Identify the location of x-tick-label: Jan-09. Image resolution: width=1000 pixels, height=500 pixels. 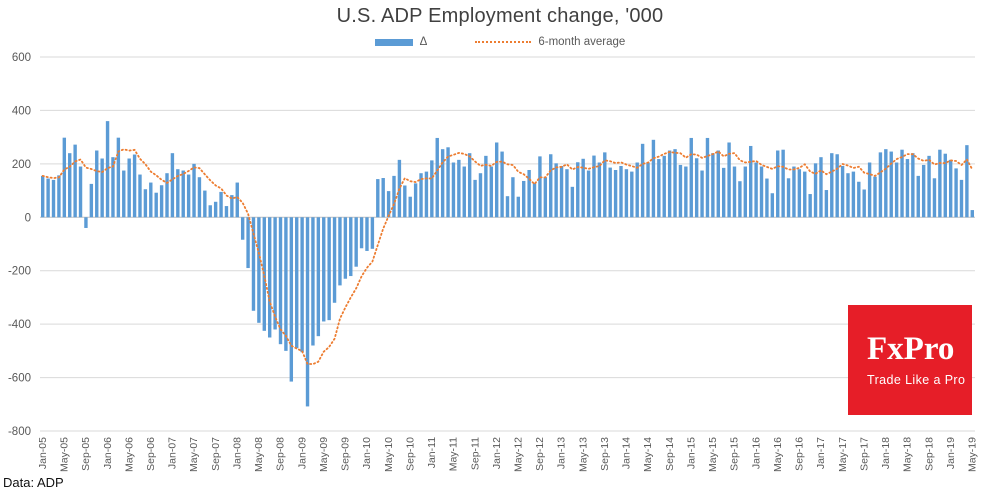
(302, 453).